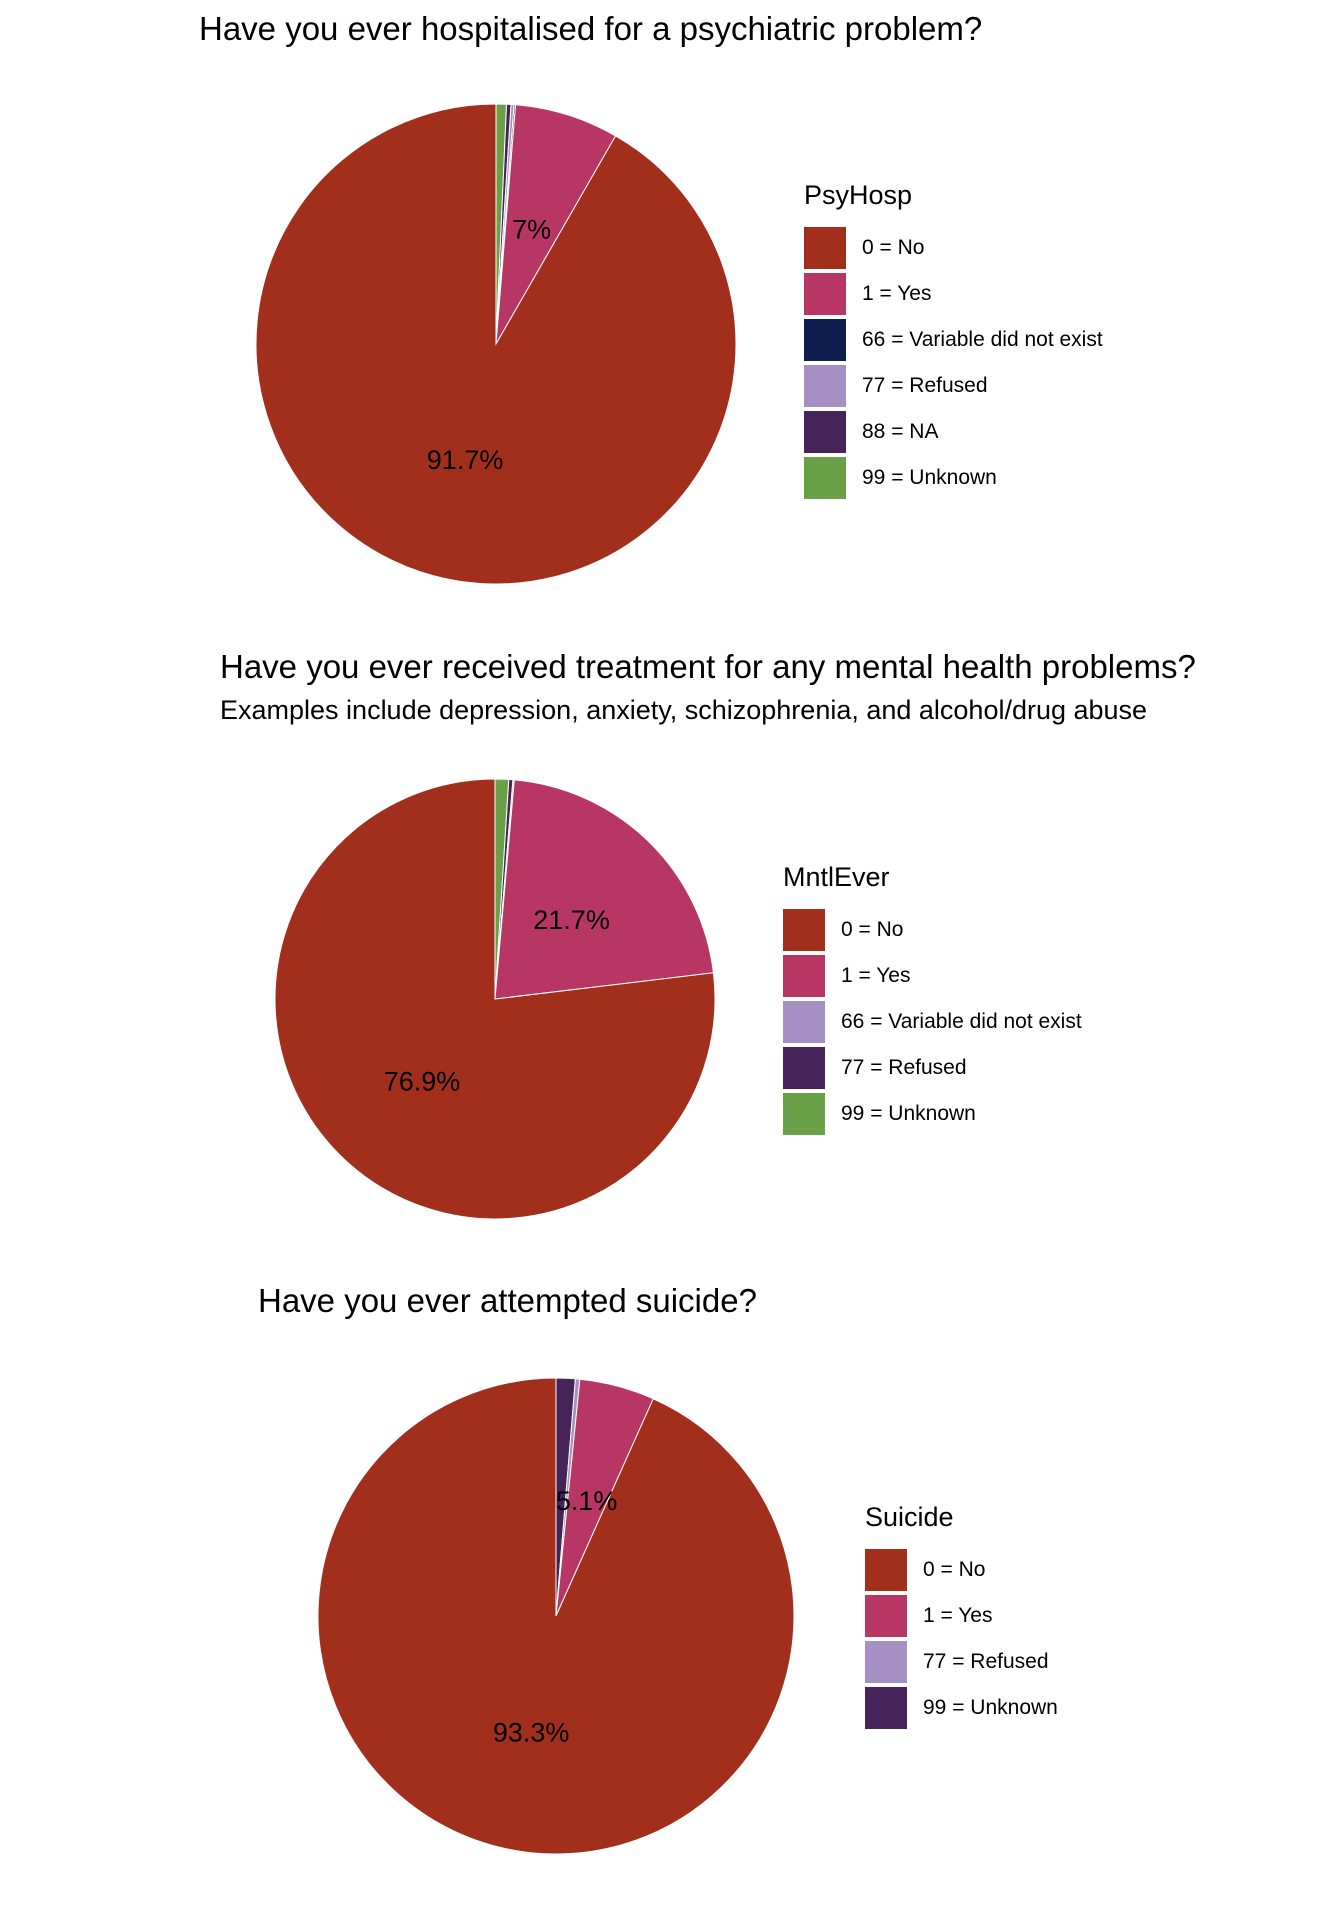 The image size is (1344, 1920). Describe the element at coordinates (571, 920) in the screenshot. I see `data-label-1-yes: 21.7%` at that location.